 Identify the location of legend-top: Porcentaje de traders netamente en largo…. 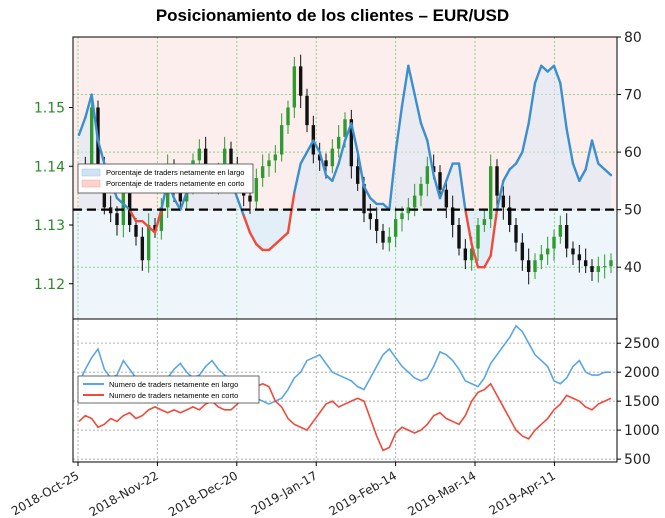
(165, 178).